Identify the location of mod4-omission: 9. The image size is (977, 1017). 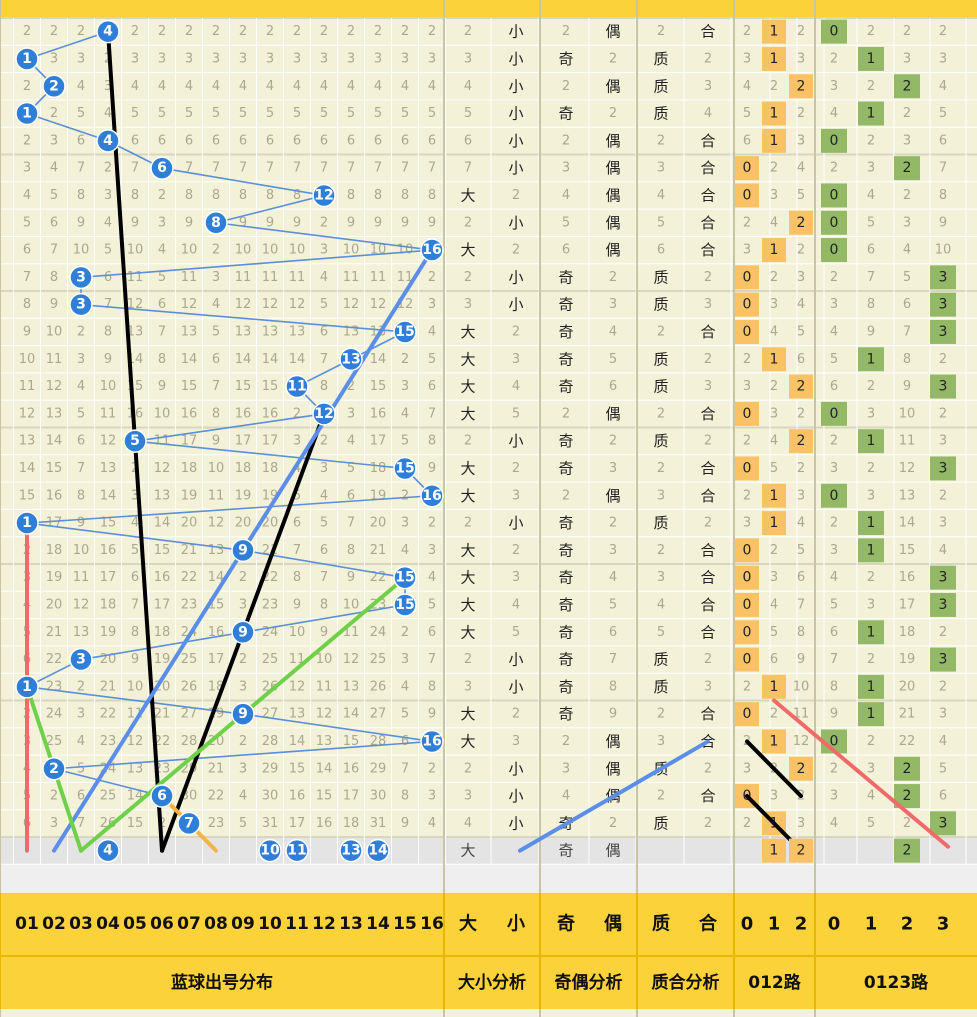
(871, 331).